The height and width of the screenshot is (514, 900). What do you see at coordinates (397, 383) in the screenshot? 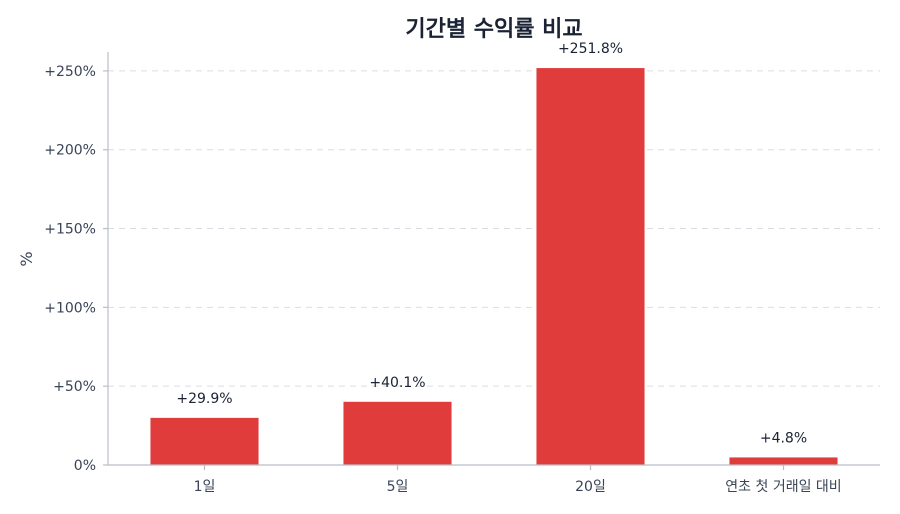
I see `bar-value-label: +40.1%` at bounding box center [397, 383].